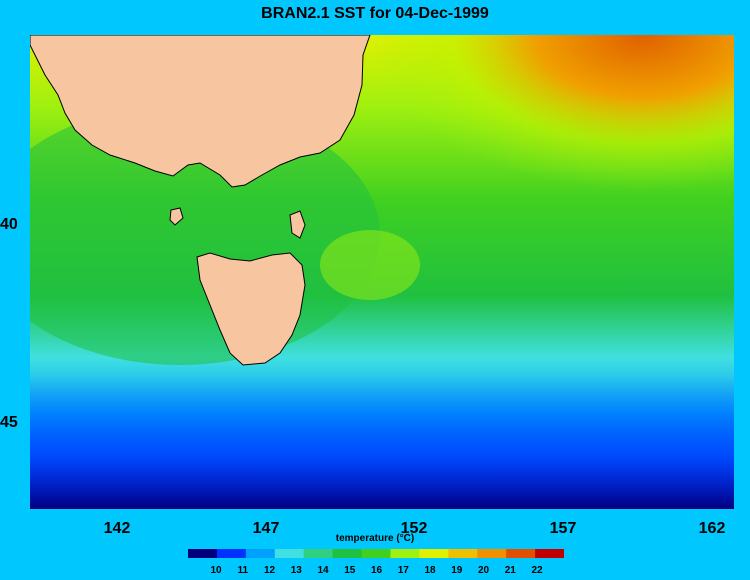 The image size is (750, 580). What do you see at coordinates (251, 309) in the screenshot?
I see `tasmania` at bounding box center [251, 309].